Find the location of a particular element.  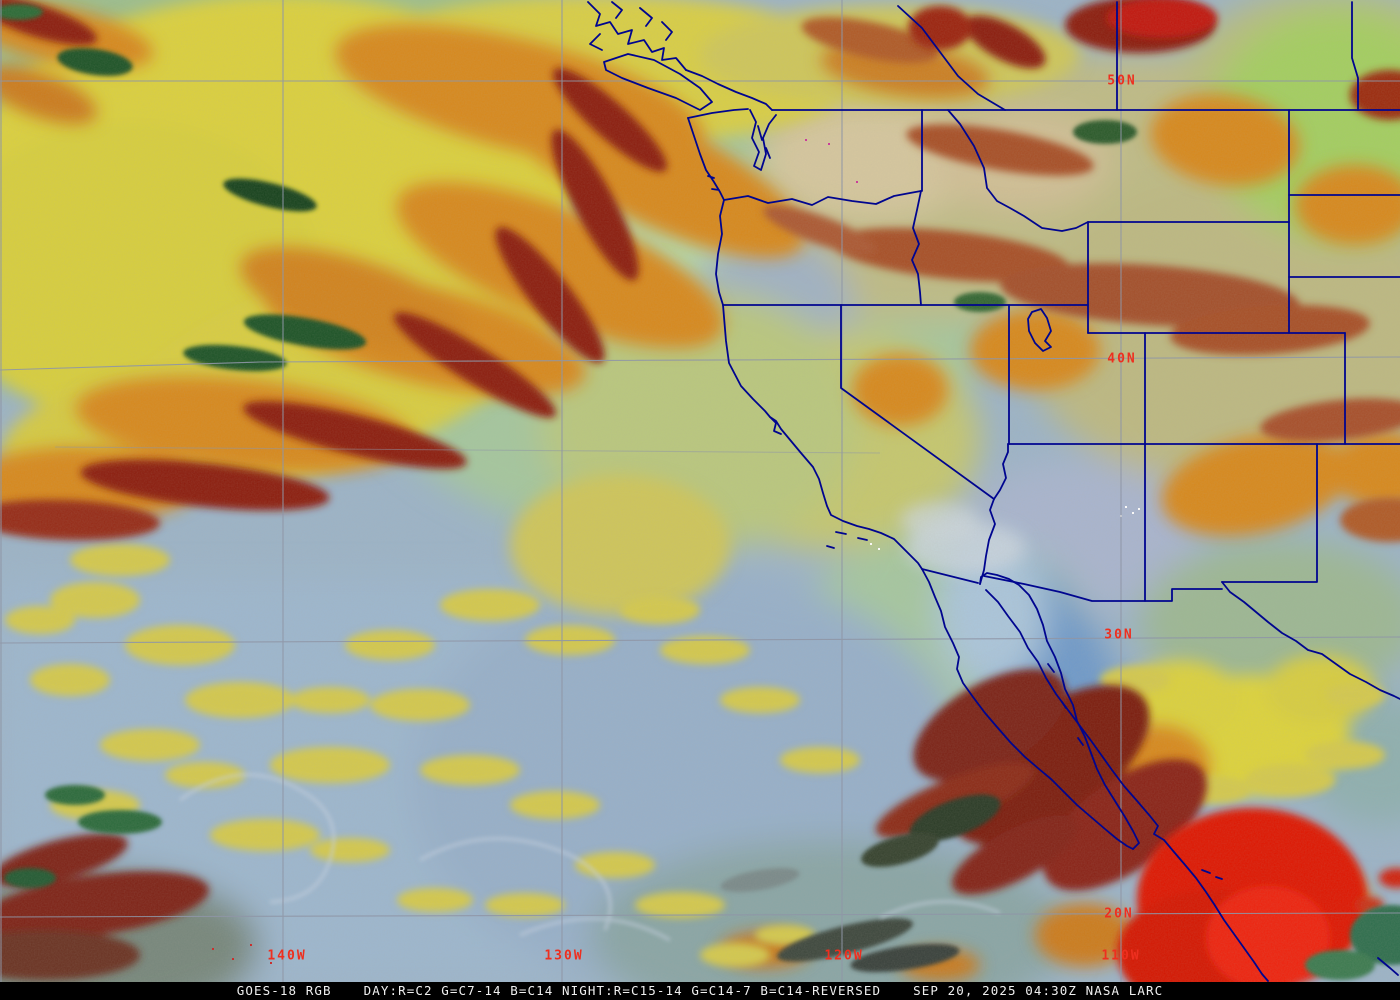

product-label: GOES-18 RGB is located at coordinates (284, 990).